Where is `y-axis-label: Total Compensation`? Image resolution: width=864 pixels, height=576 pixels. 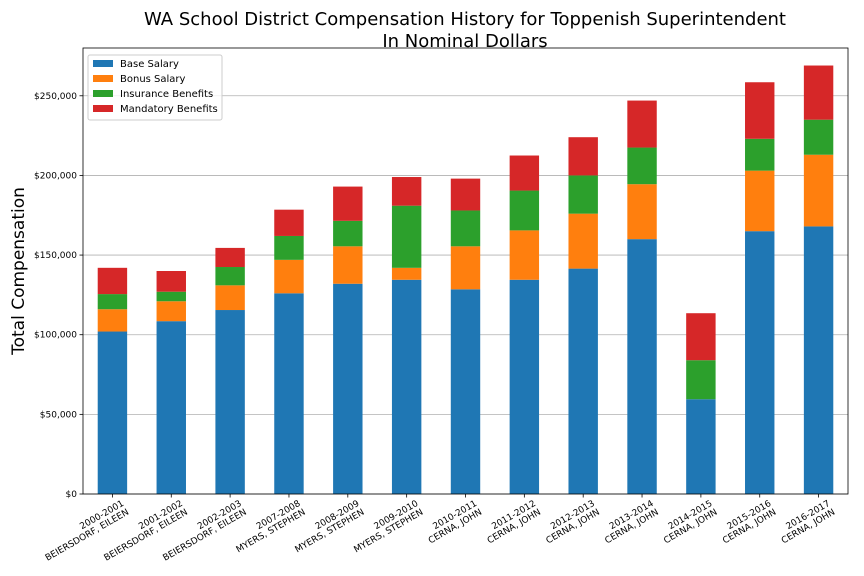 y-axis-label: Total Compensation is located at coordinates (19, 271).